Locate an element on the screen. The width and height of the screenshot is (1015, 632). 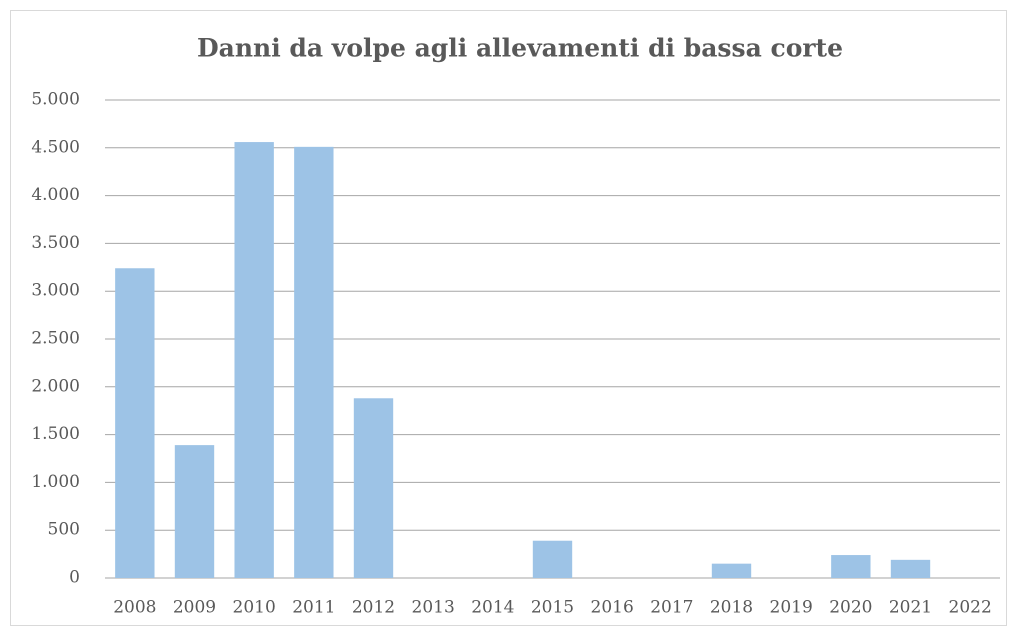
x-tick-label: 2008 is located at coordinates (134, 608).